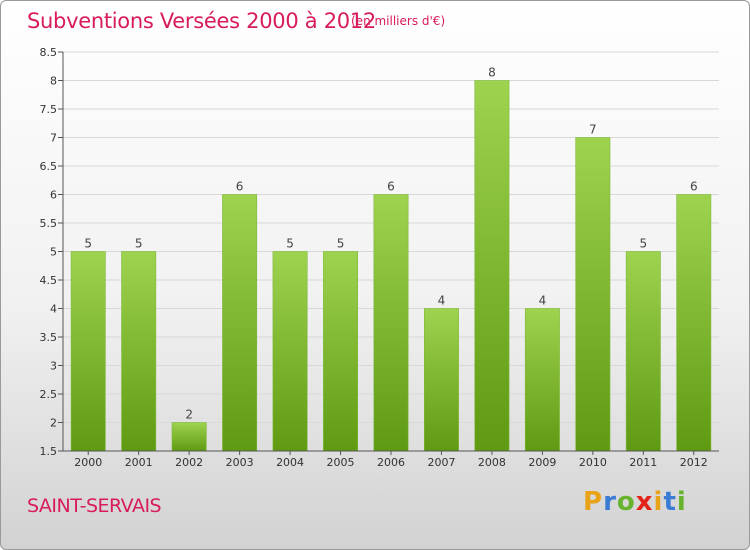  What do you see at coordinates (49, 280) in the screenshot?
I see `y-tick-label: 4.5` at bounding box center [49, 280].